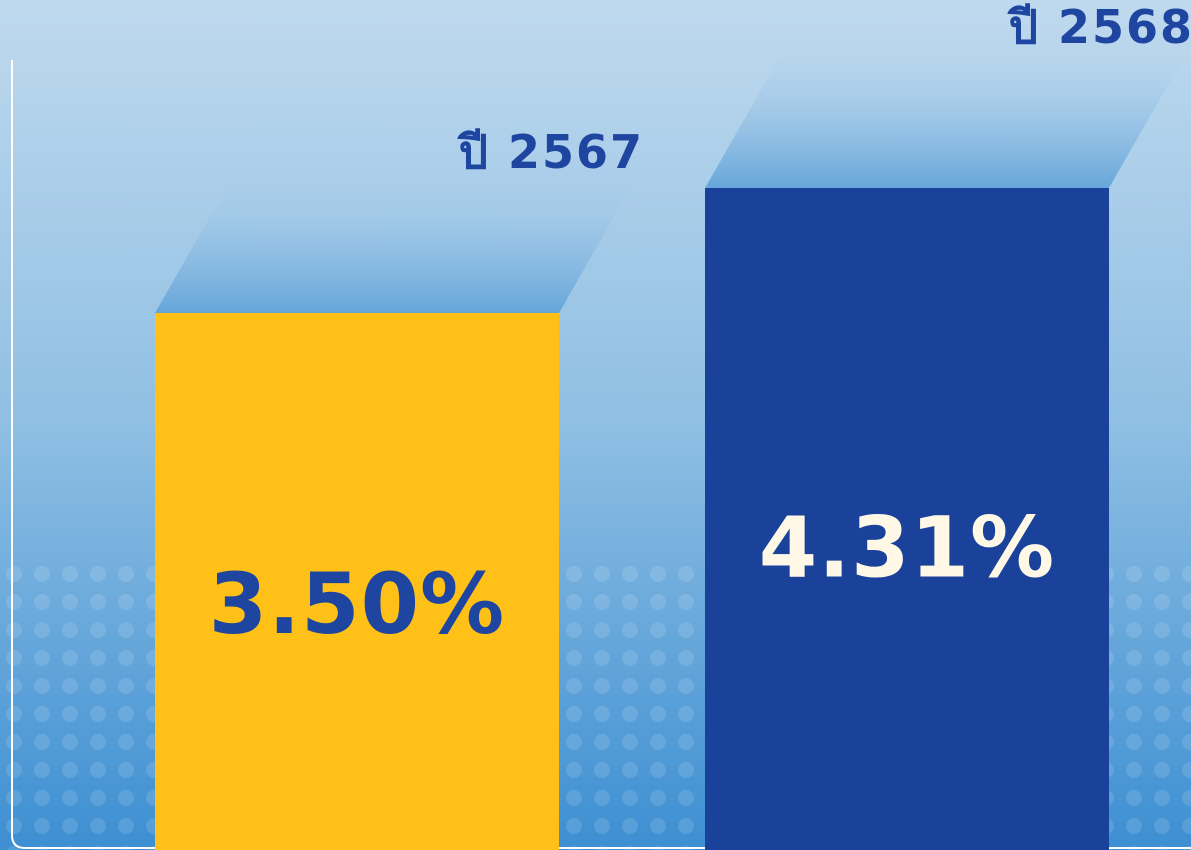 Image resolution: width=1191 pixels, height=850 pixels. What do you see at coordinates (550, 152) in the screenshot?
I see `category-label: ปี 2567` at bounding box center [550, 152].